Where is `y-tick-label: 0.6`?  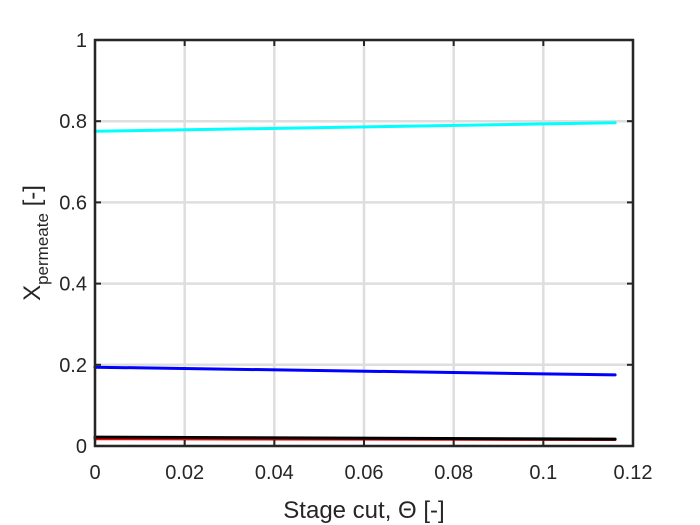 y-tick-label: 0.6 is located at coordinates (73, 203).